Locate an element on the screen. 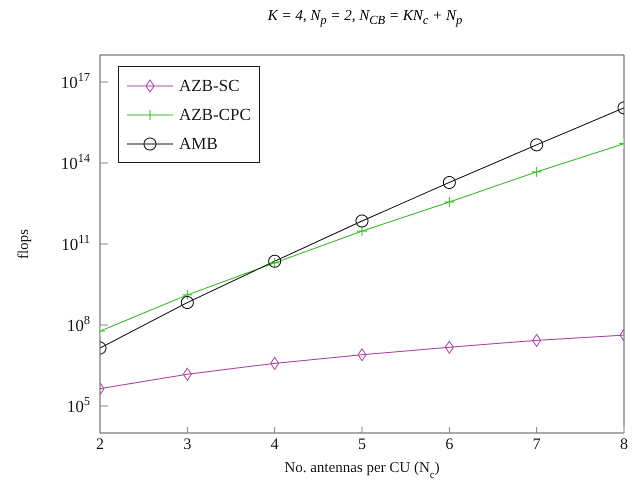 The height and width of the screenshot is (495, 636). legend-label: AZB-CPC is located at coordinates (215, 114).